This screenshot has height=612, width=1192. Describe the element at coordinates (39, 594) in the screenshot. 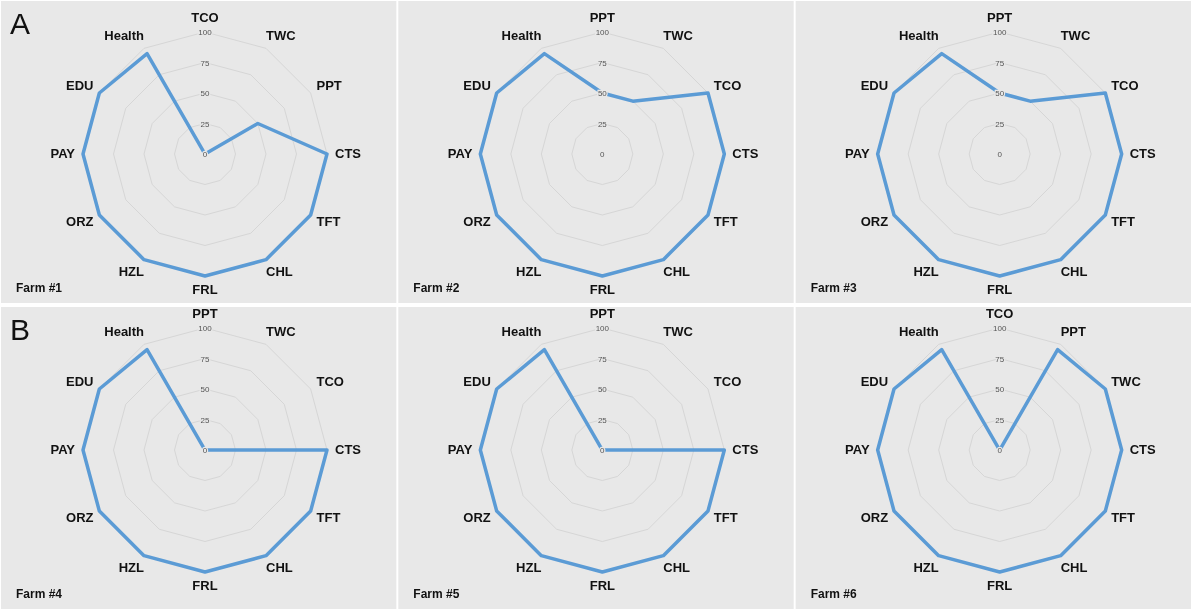

I see `text: Farm #4` at that location.